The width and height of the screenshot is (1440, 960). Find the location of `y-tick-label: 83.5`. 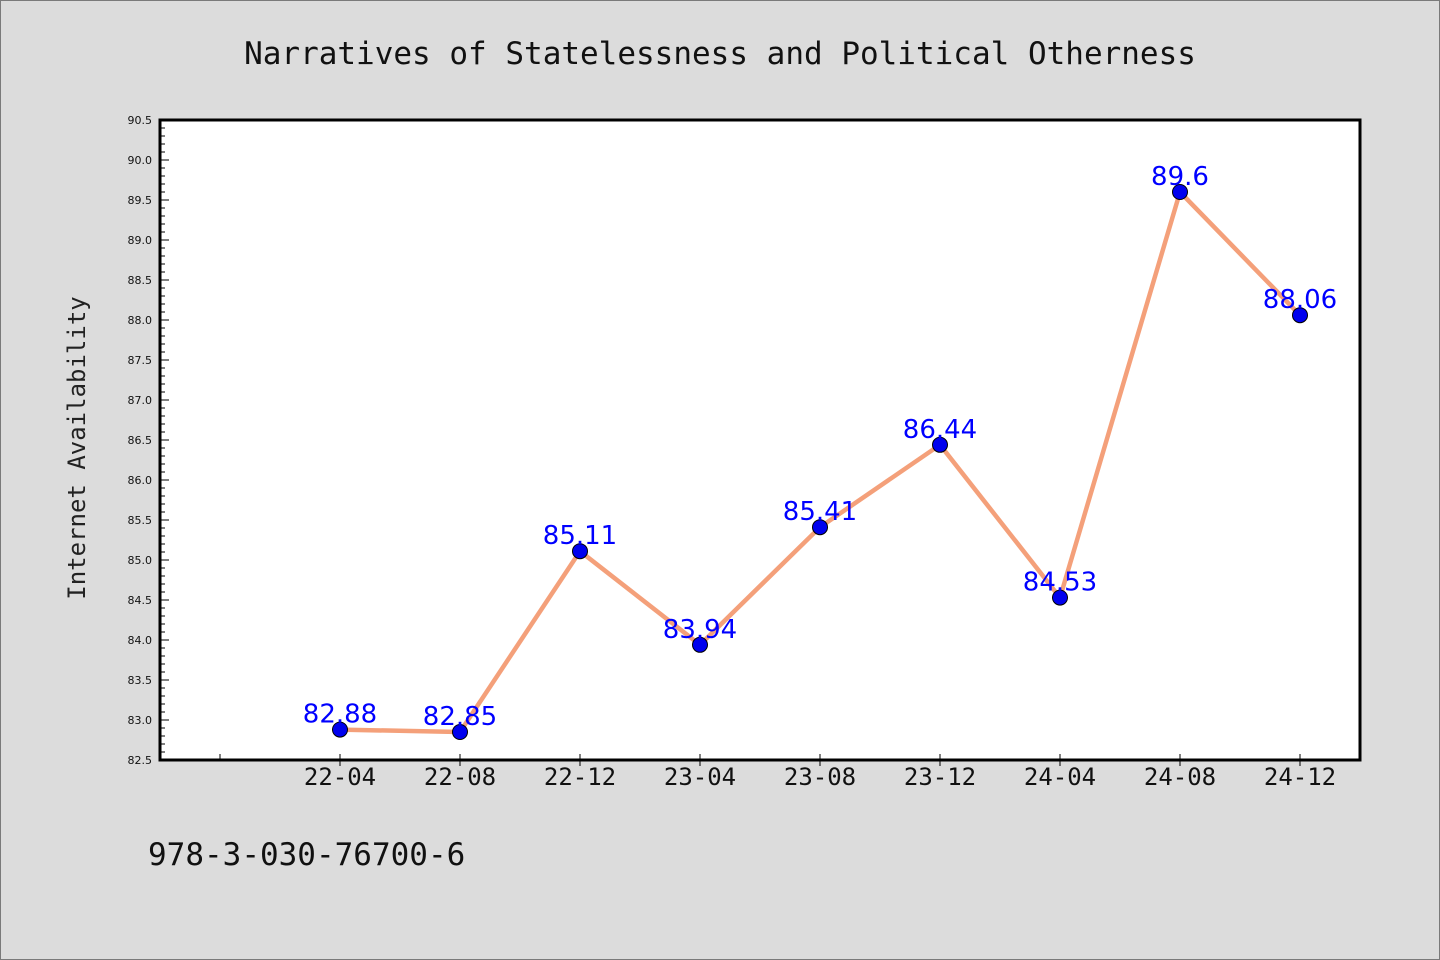

y-tick-label: 83.5 is located at coordinates (140, 680).